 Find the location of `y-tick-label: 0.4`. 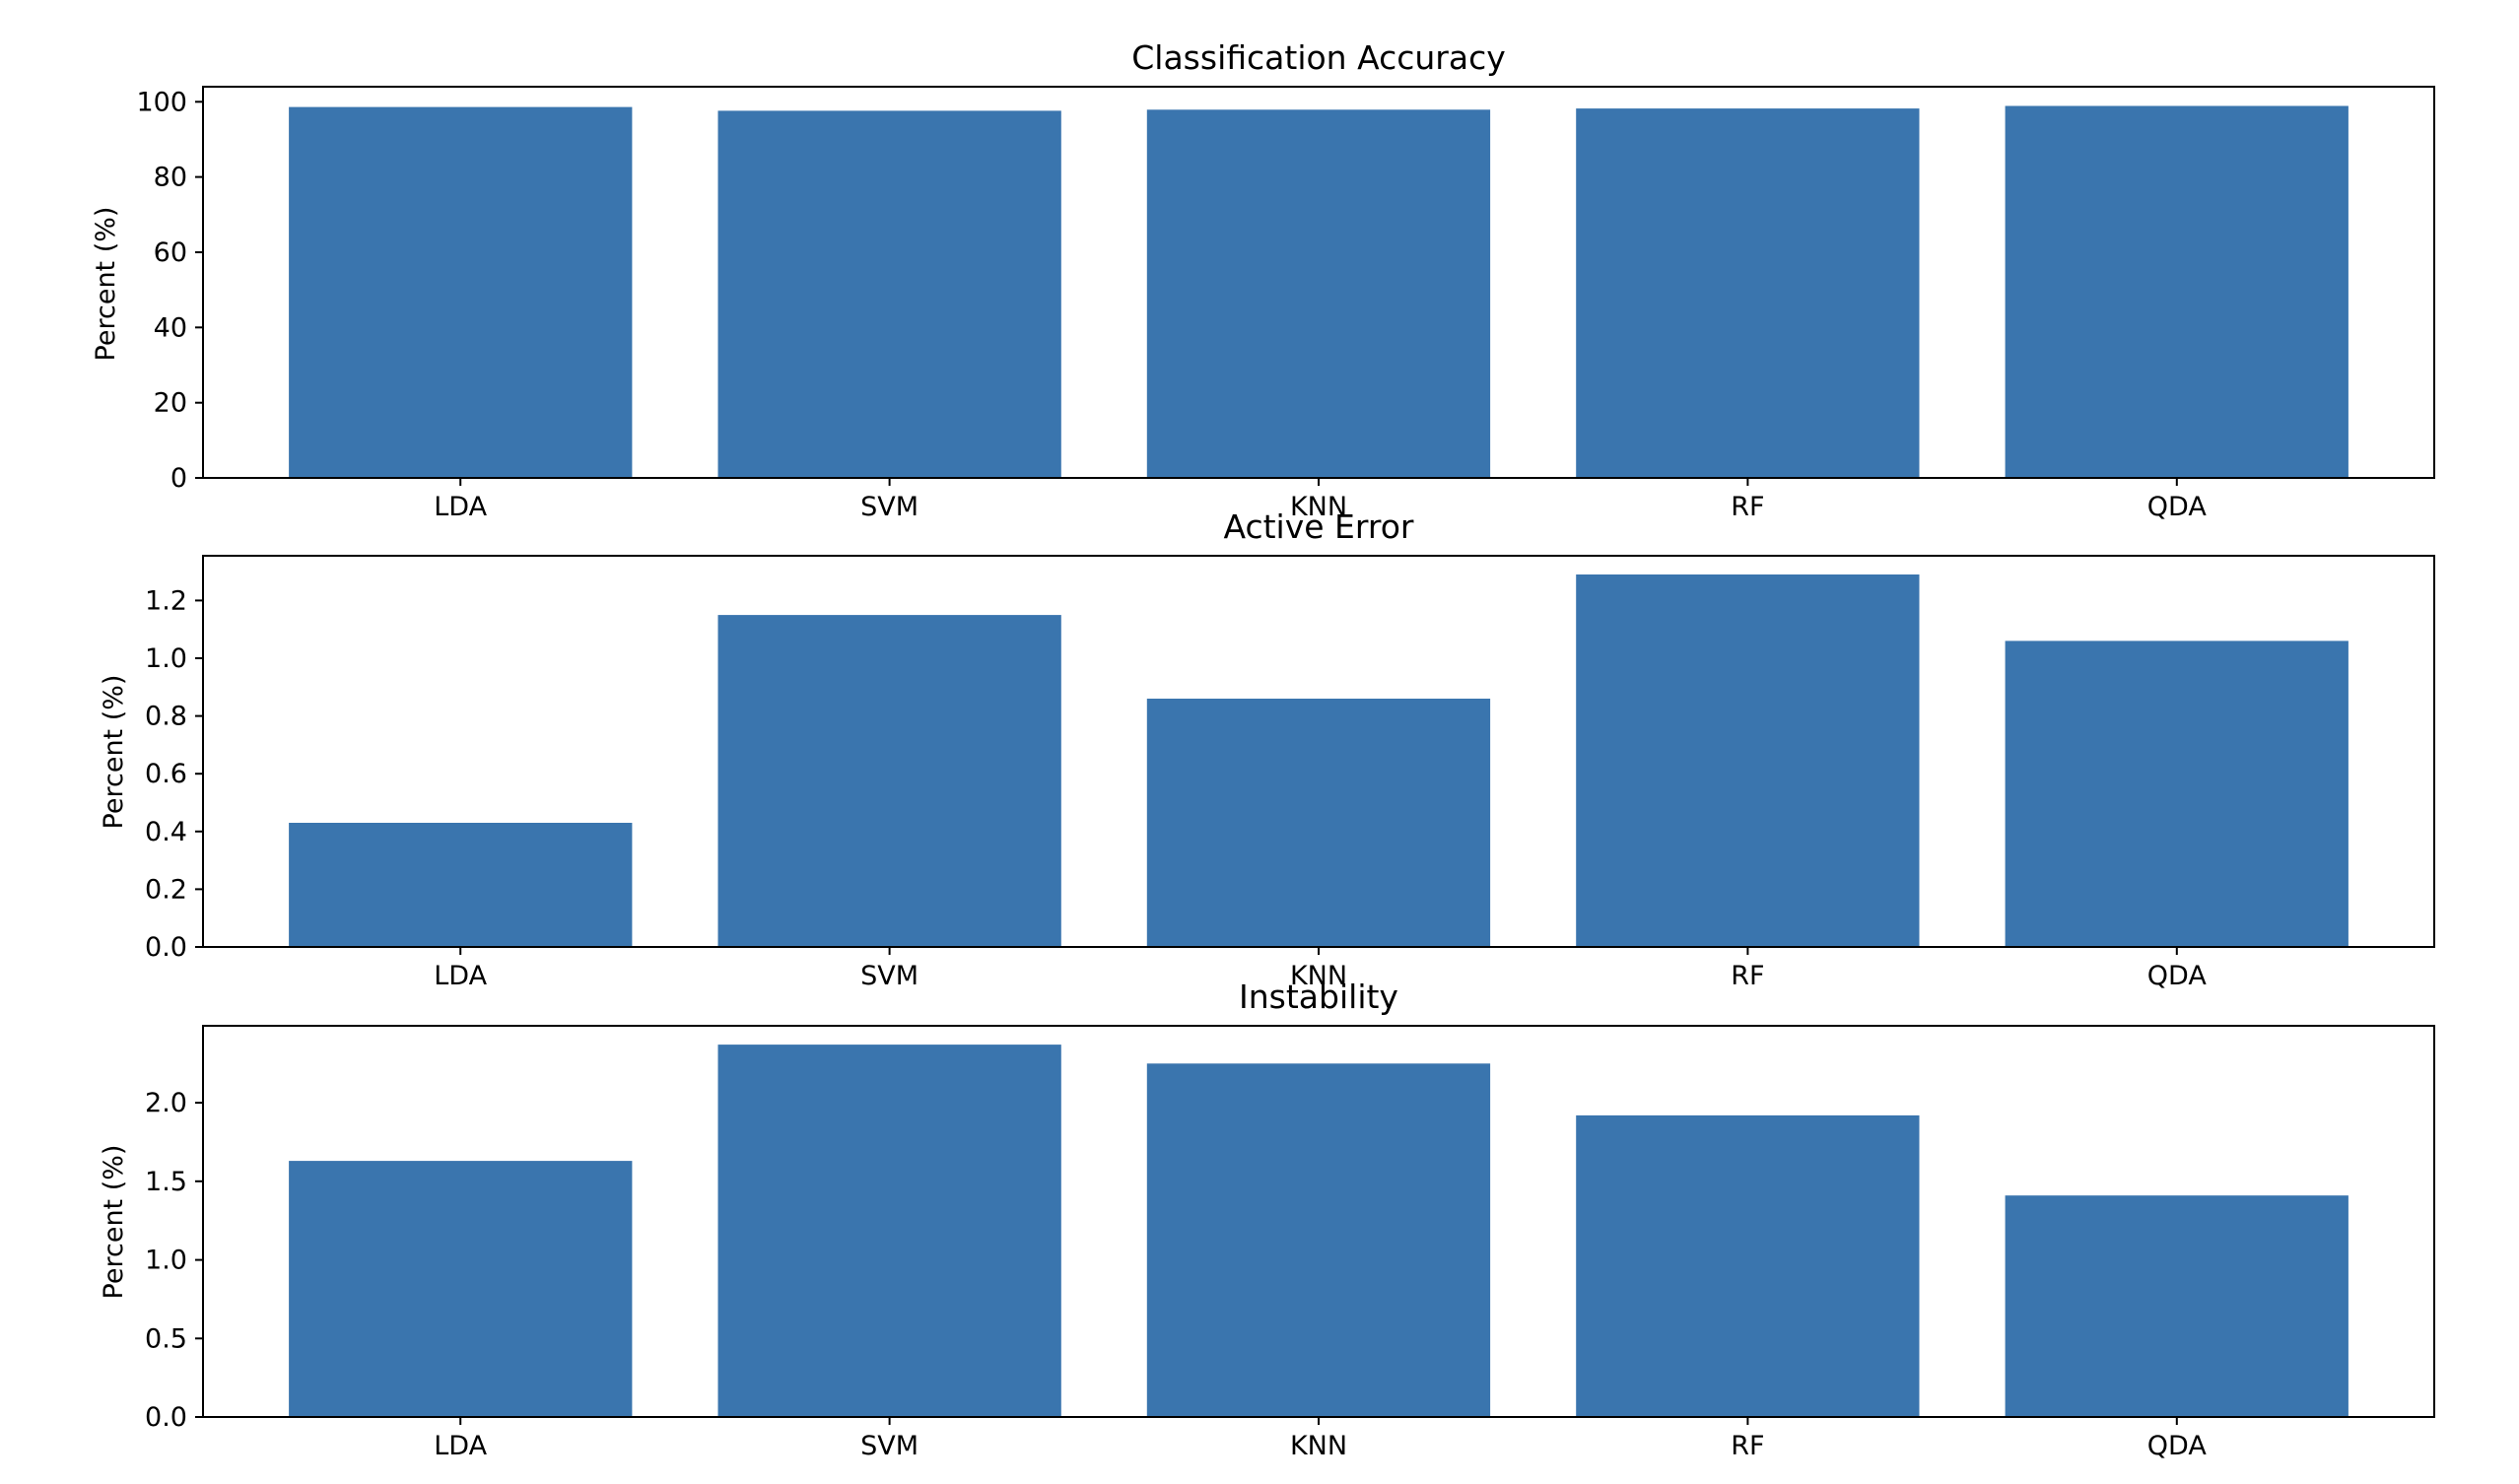

y-tick-label: 0.4 is located at coordinates (166, 832).